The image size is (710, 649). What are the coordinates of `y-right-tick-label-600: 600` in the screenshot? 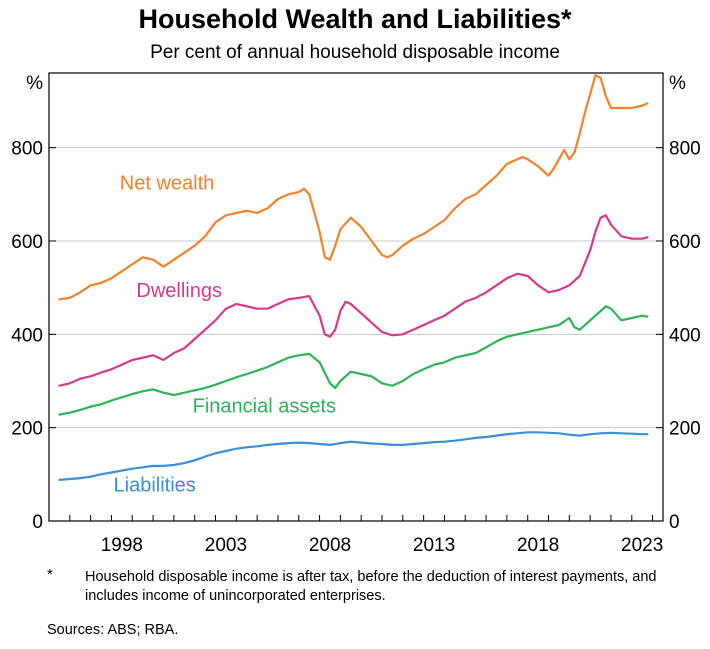 It's located at (685, 242).